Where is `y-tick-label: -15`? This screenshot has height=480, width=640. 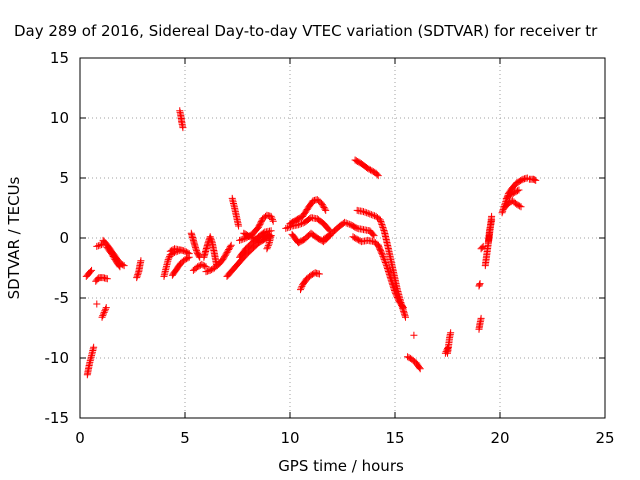 y-tick-label: -15 is located at coordinates (57, 418).